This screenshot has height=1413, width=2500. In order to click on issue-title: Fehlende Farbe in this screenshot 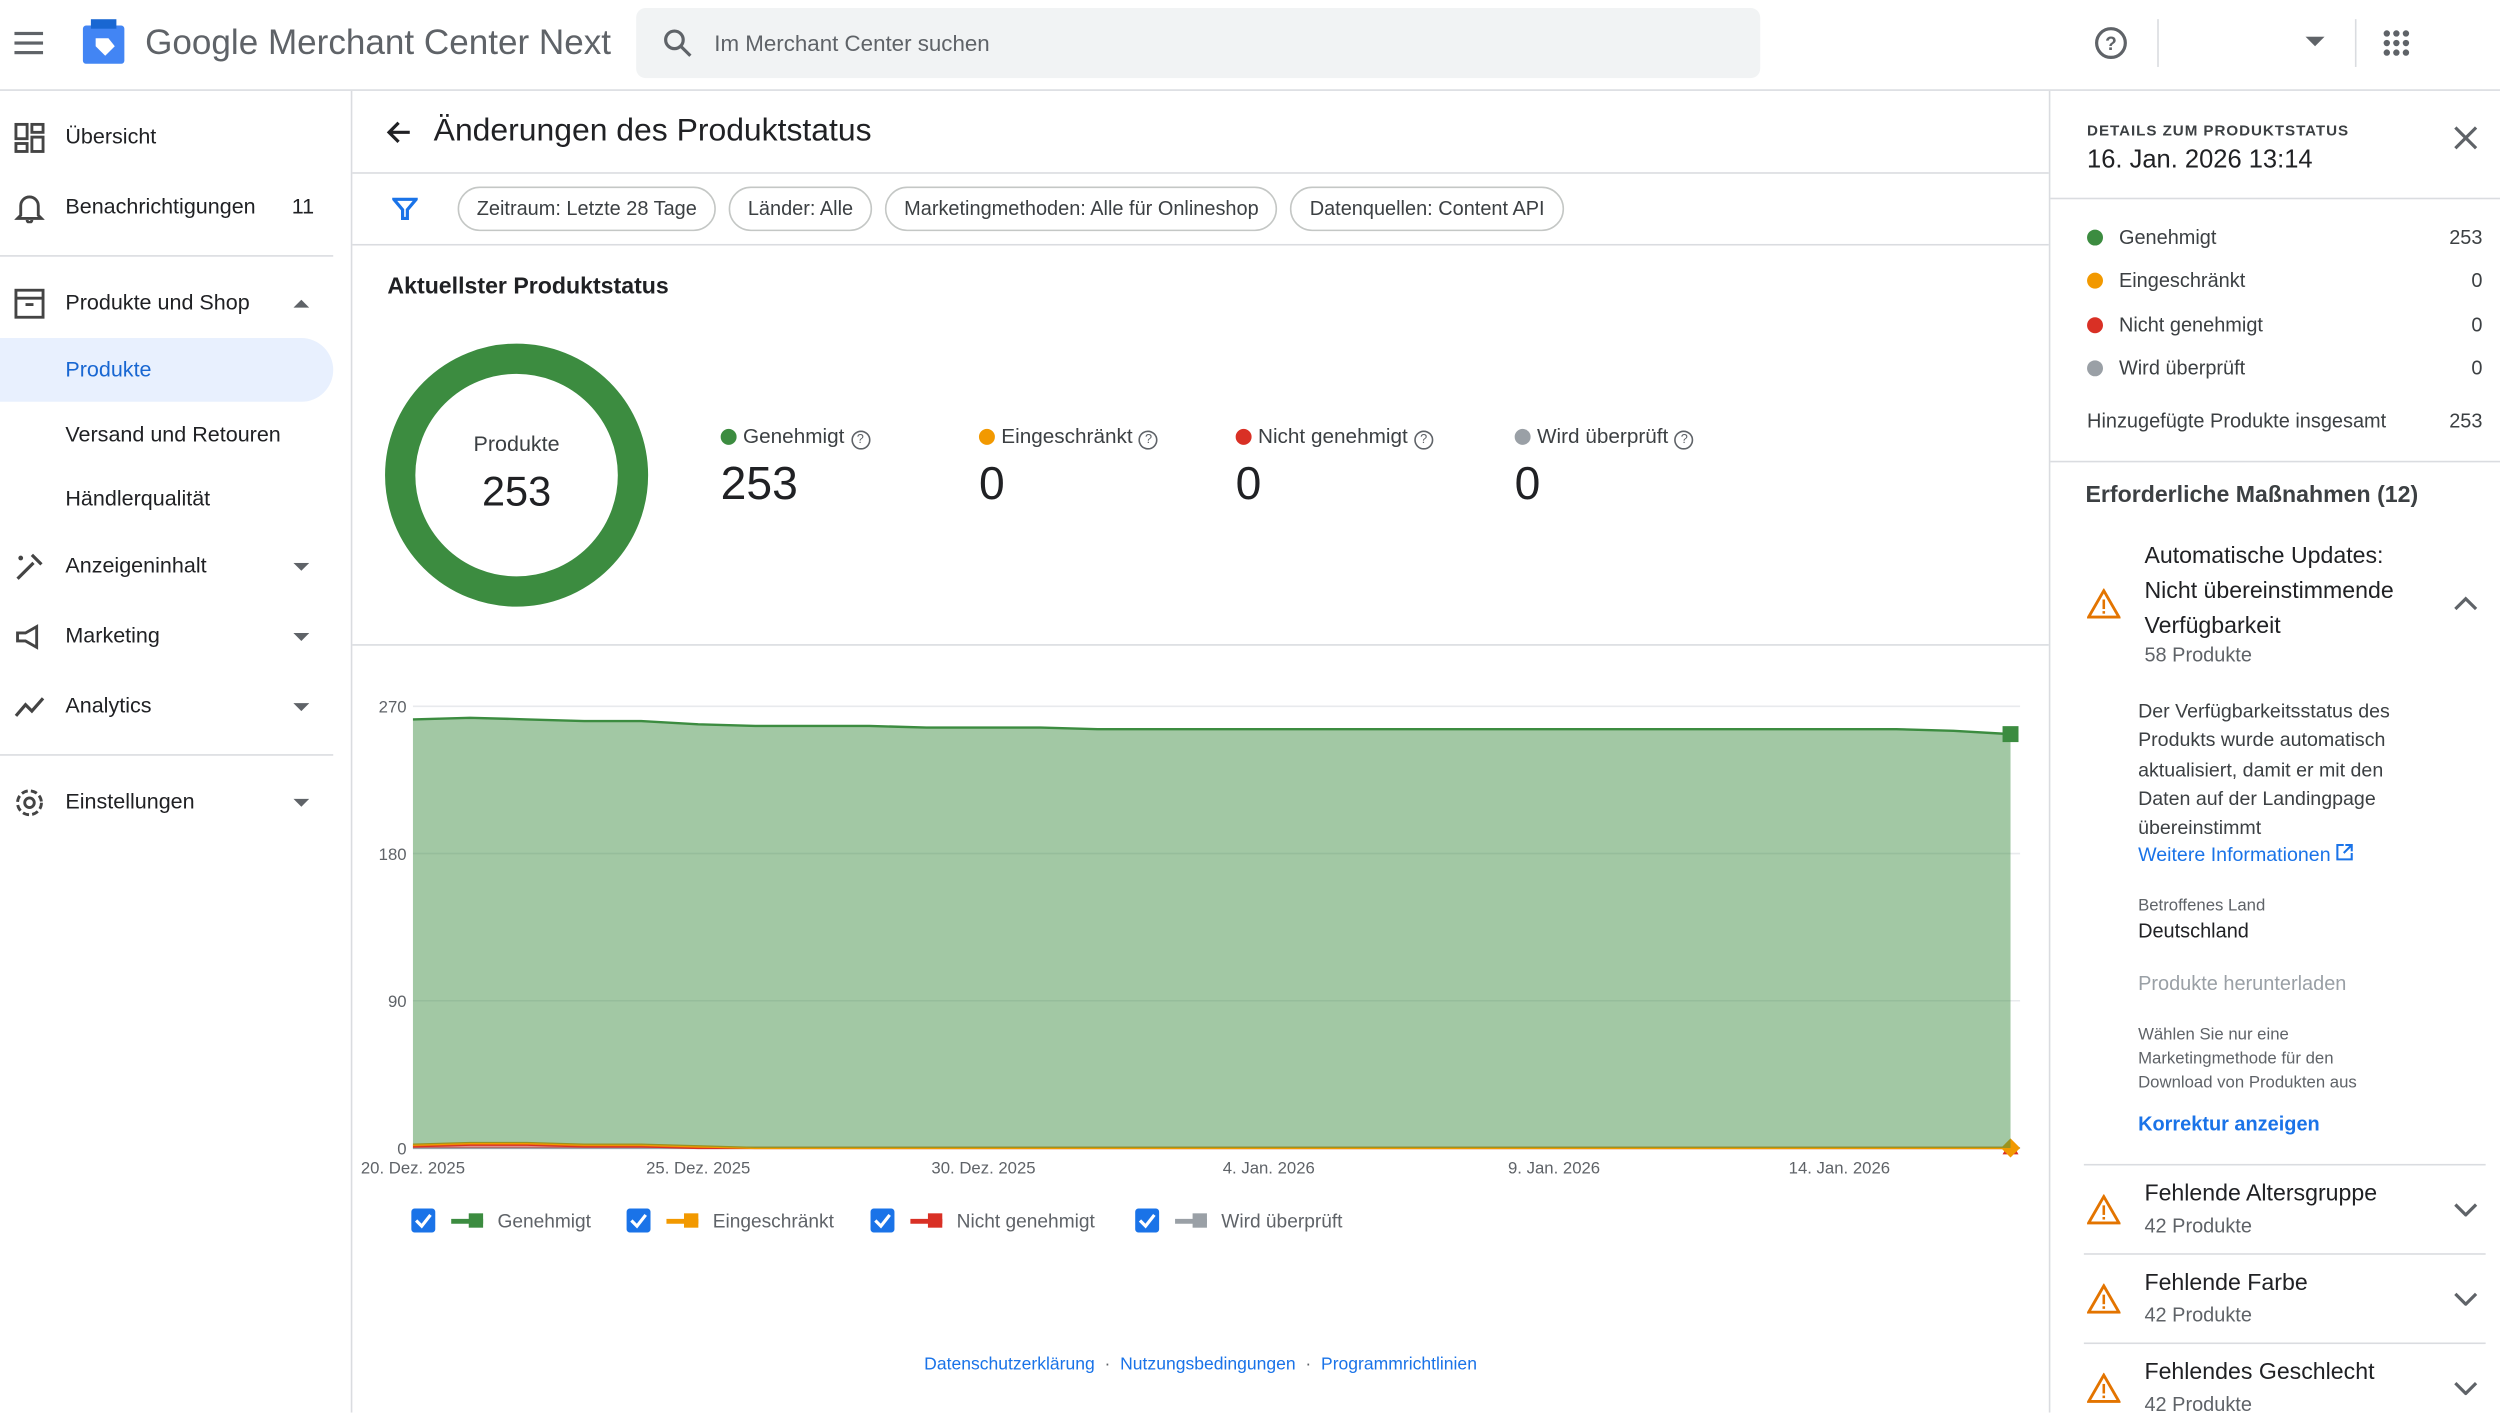, I will do `click(2226, 1283)`.